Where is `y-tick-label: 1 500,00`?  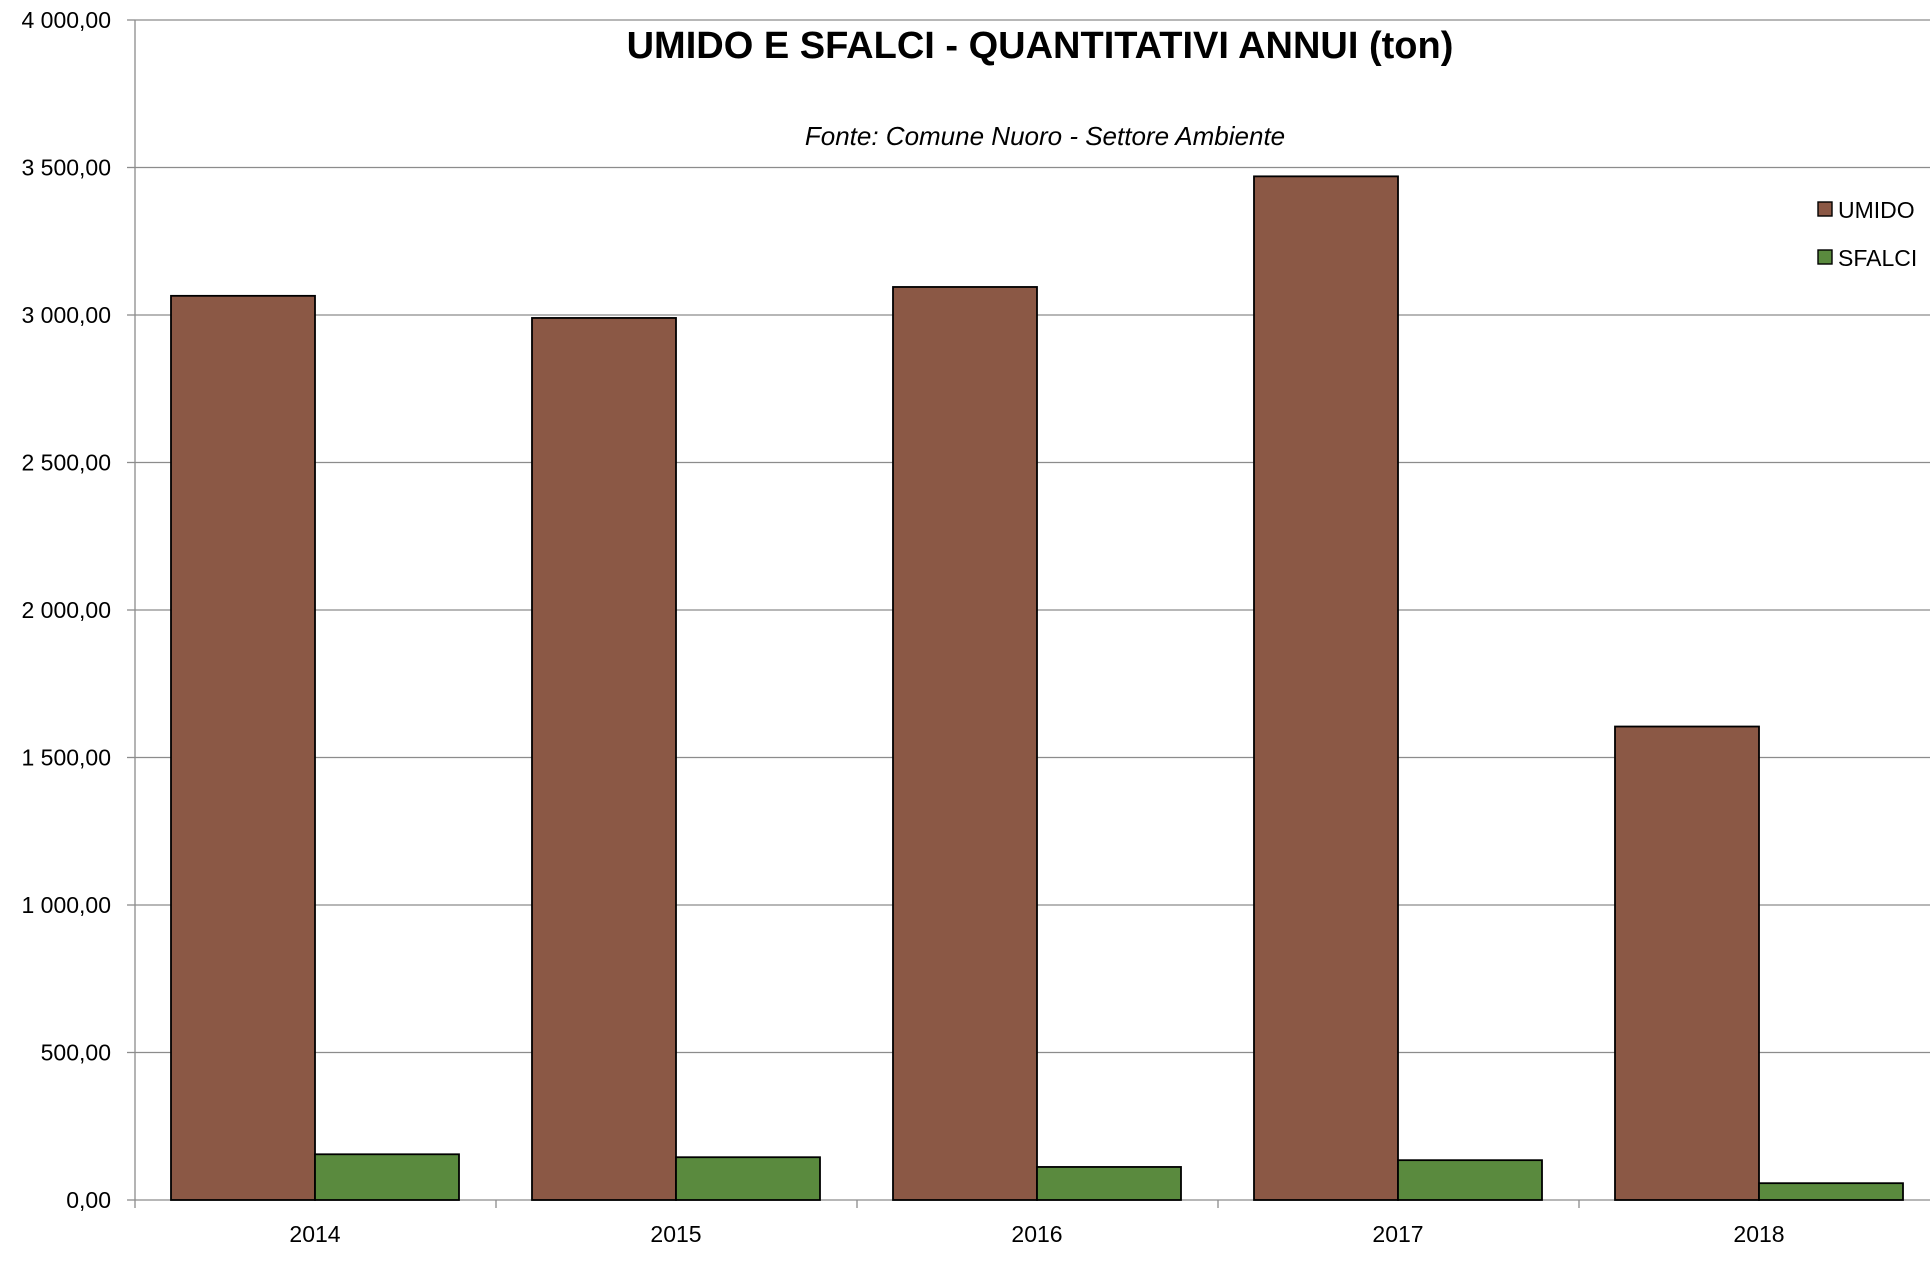 y-tick-label: 1 500,00 is located at coordinates (66, 758).